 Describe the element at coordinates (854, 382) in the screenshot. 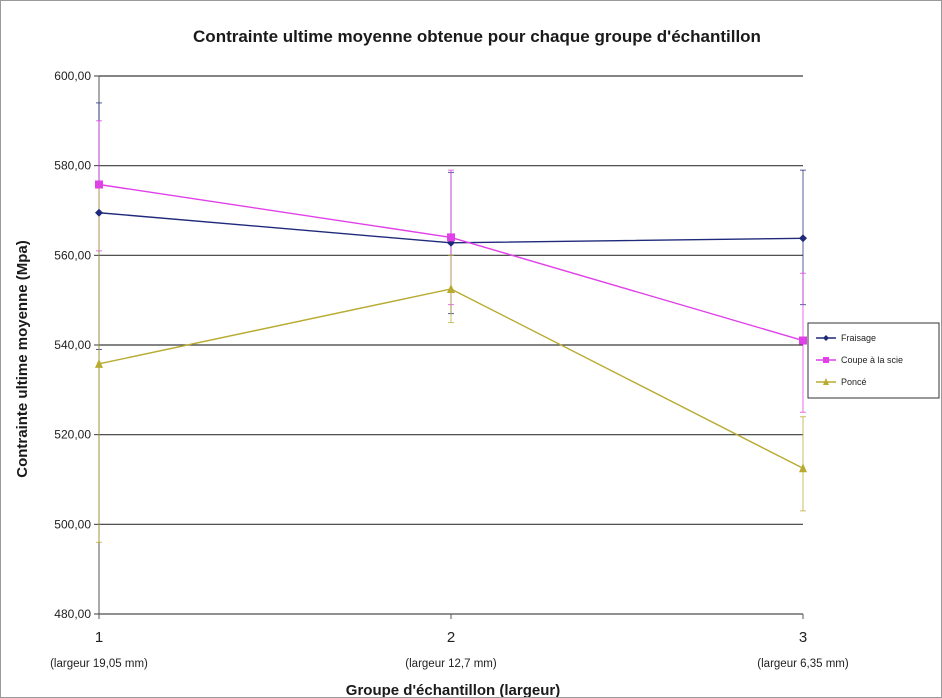

I see `legend-label: Poncé` at that location.